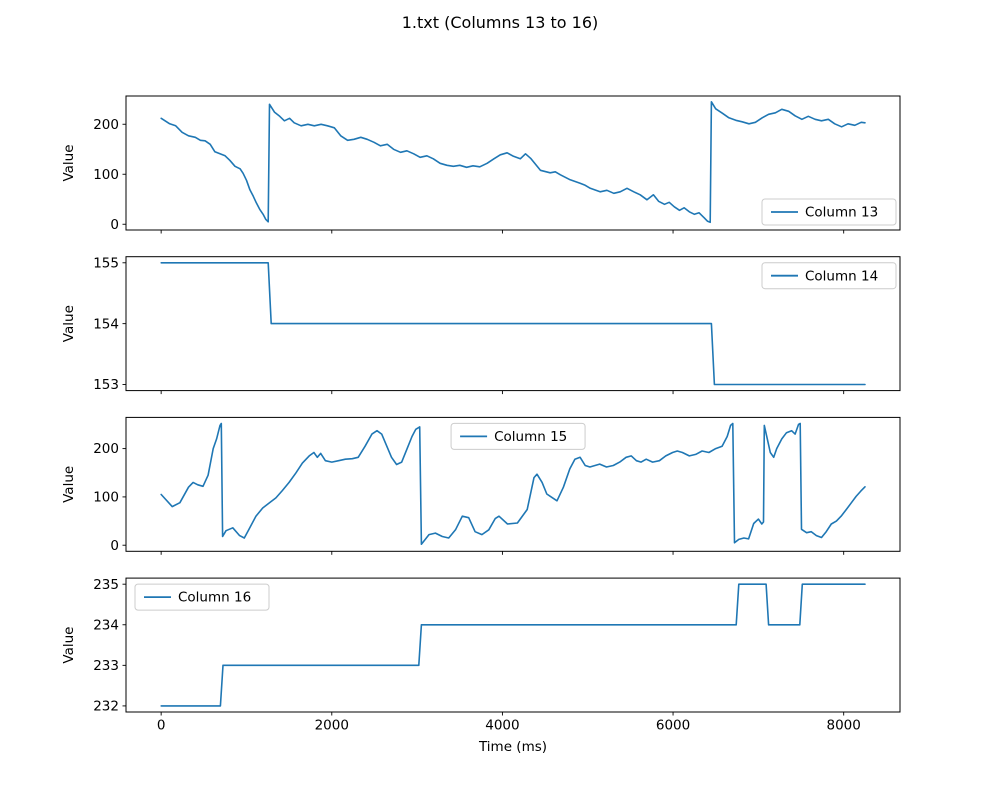 The image size is (1000, 800). I want to click on legend-label: Column 13, so click(841, 213).